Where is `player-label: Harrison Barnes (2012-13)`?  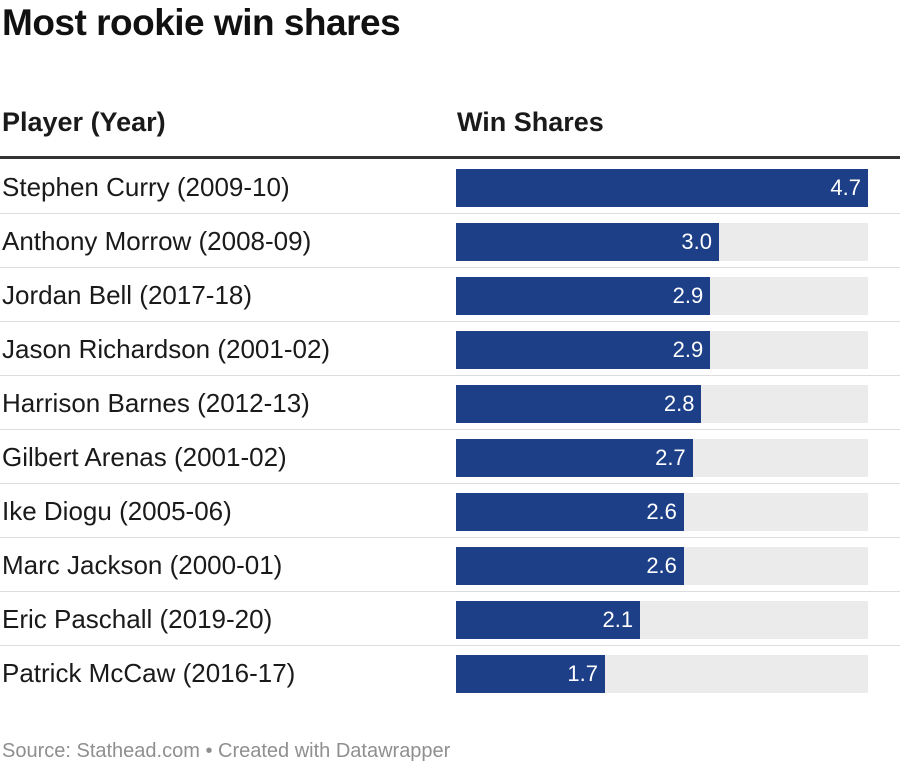
player-label: Harrison Barnes (2012-13) is located at coordinates (156, 403).